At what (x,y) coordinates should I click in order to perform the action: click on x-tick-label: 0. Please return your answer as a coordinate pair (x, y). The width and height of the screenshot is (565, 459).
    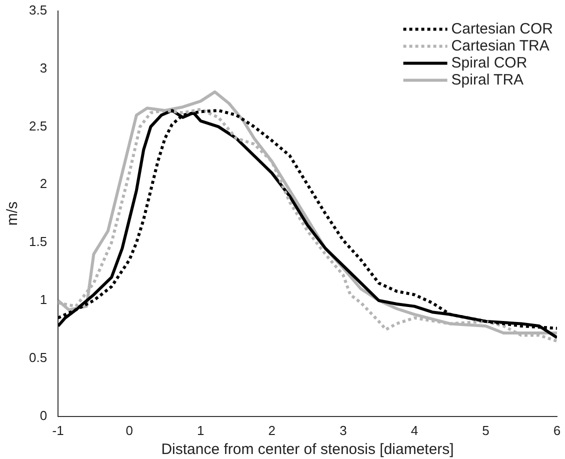
    Looking at the image, I should click on (129, 430).